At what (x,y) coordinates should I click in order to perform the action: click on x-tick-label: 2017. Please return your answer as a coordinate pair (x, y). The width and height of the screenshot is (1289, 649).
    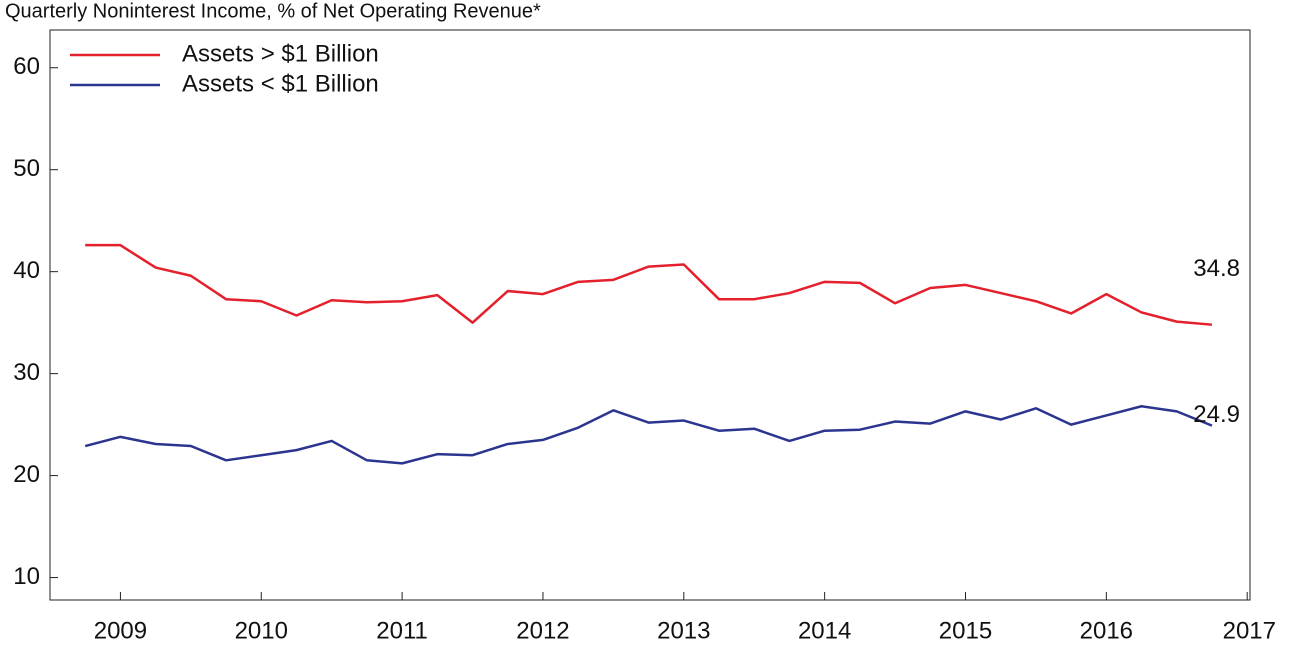
    Looking at the image, I should click on (1249, 630).